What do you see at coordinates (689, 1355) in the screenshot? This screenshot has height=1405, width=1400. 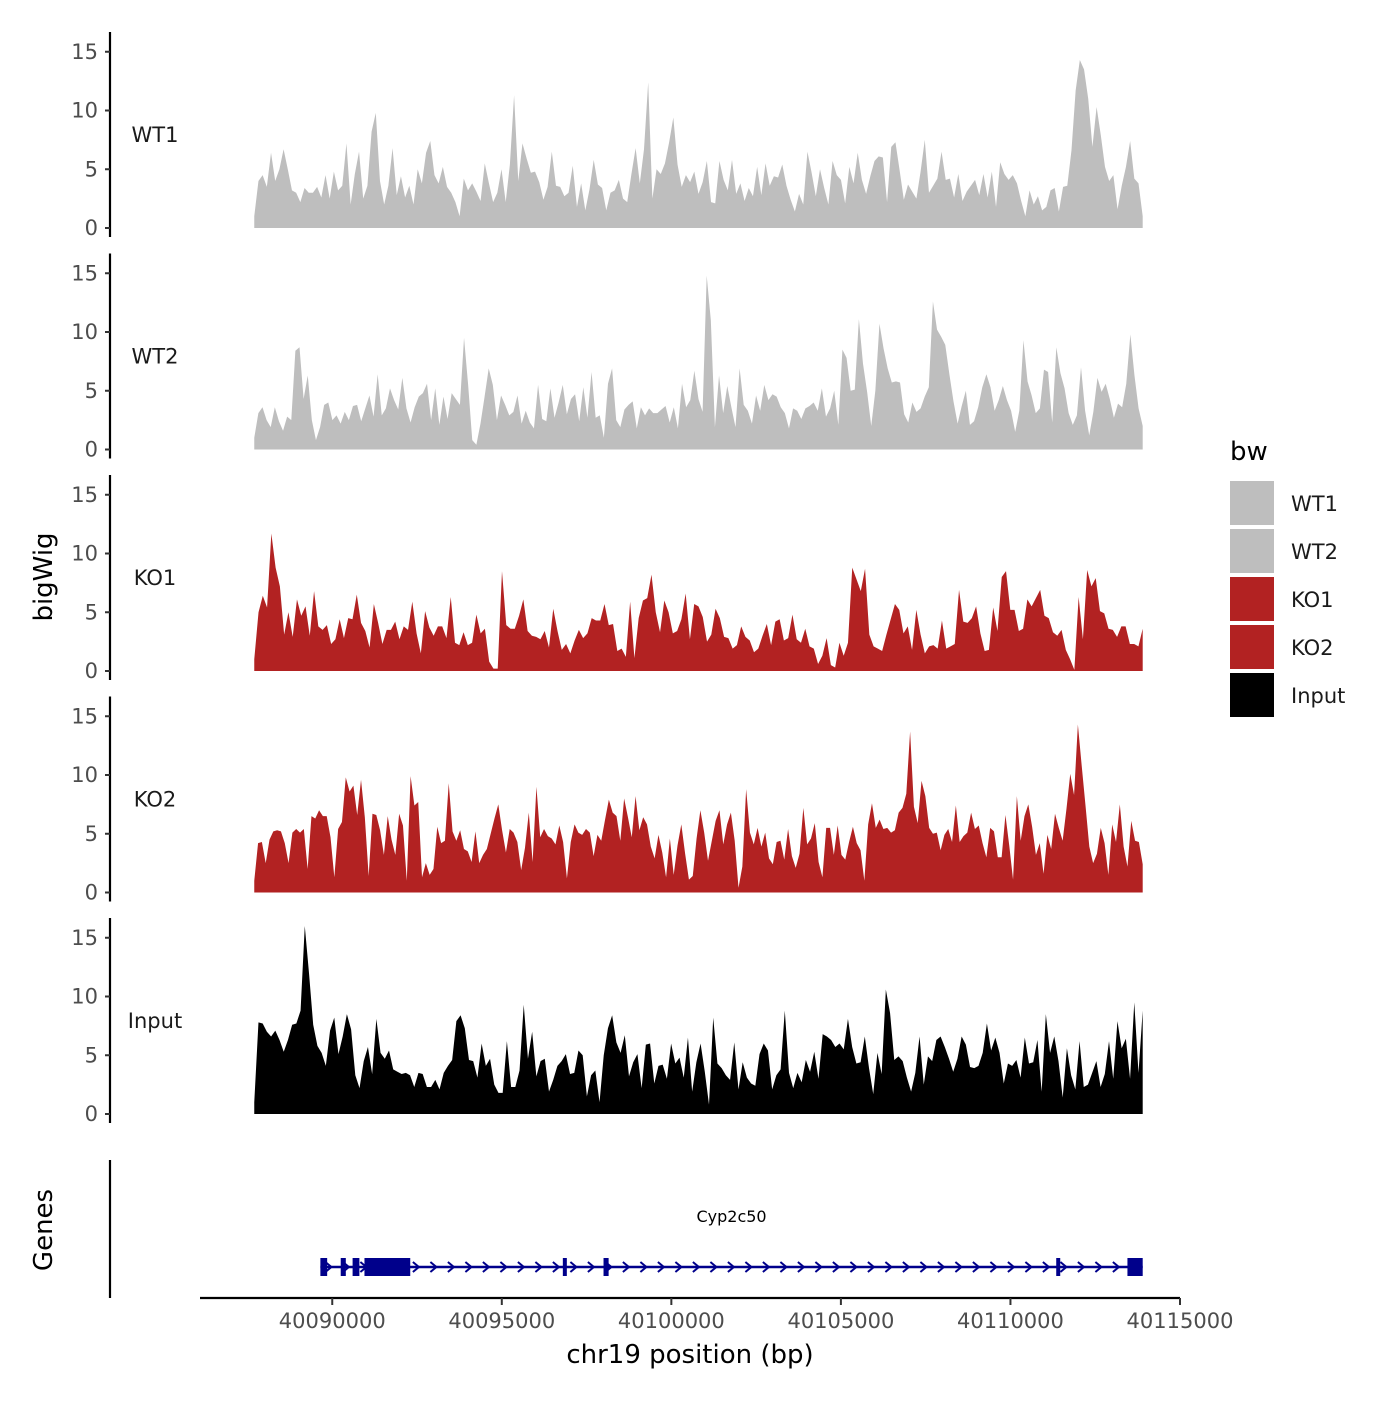 I see `x-axis-title: chr19 position (bp)` at bounding box center [689, 1355].